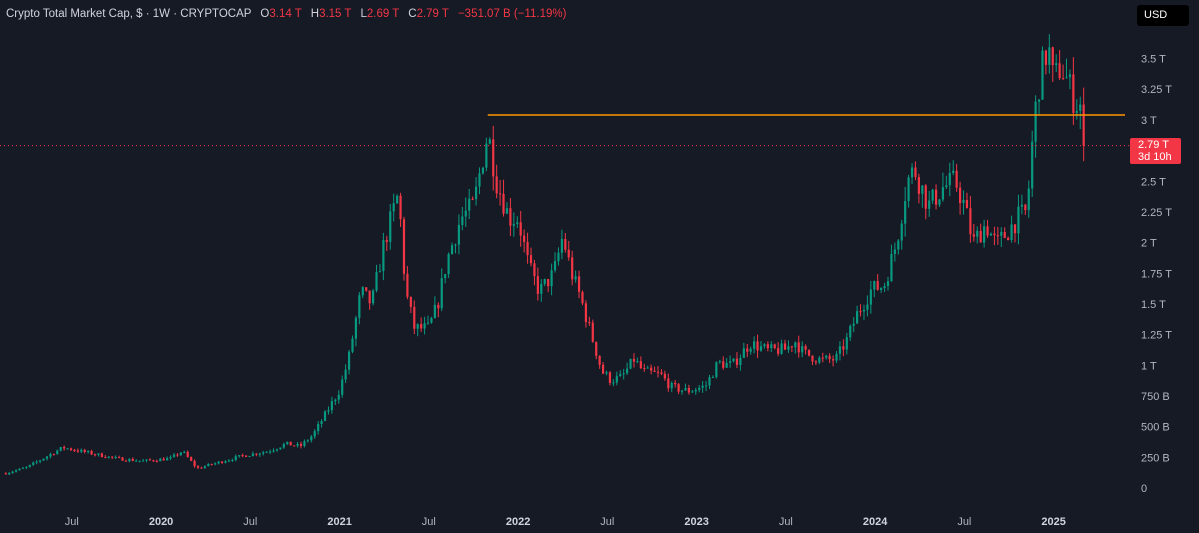 Image resolution: width=1199 pixels, height=533 pixels. I want to click on last-price-tag: 2.79 T 3d 10h, so click(1155, 151).